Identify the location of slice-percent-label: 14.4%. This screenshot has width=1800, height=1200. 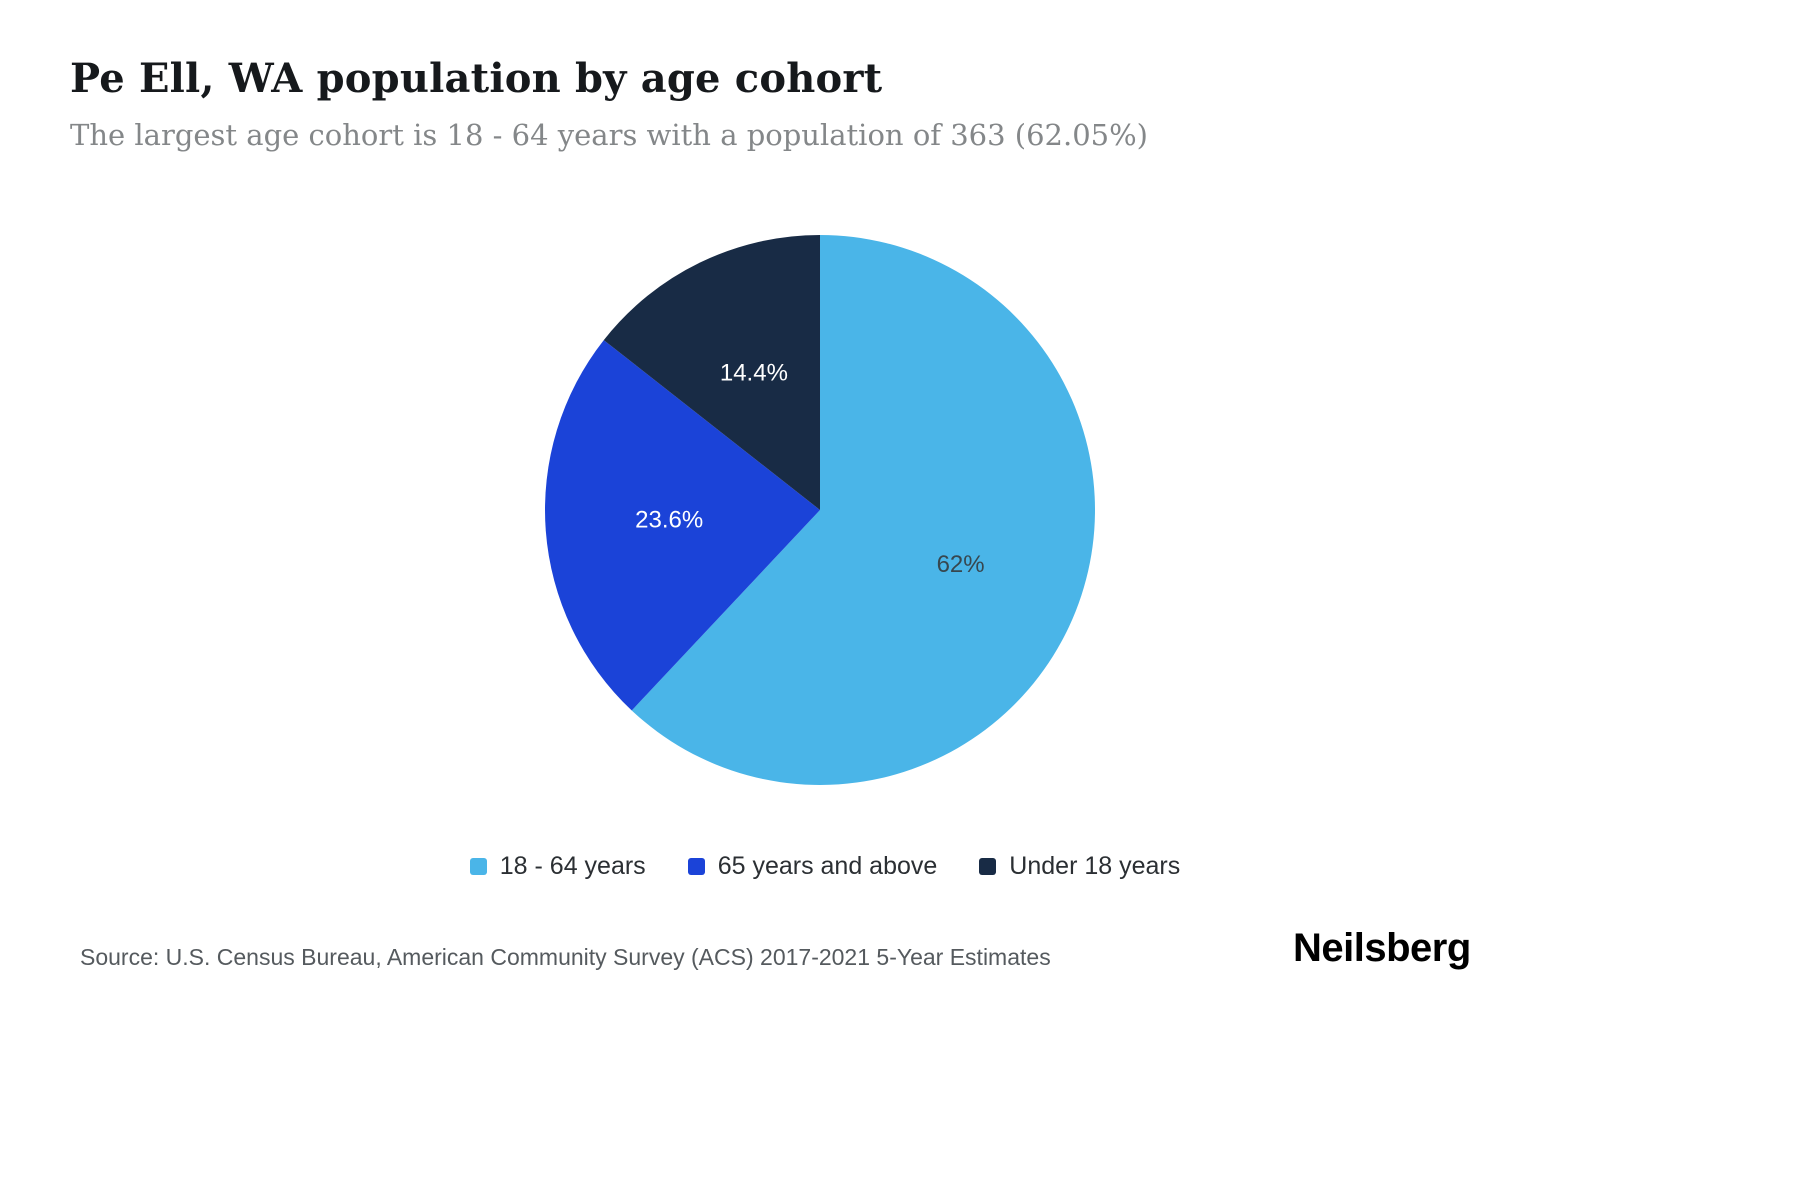
(754, 372).